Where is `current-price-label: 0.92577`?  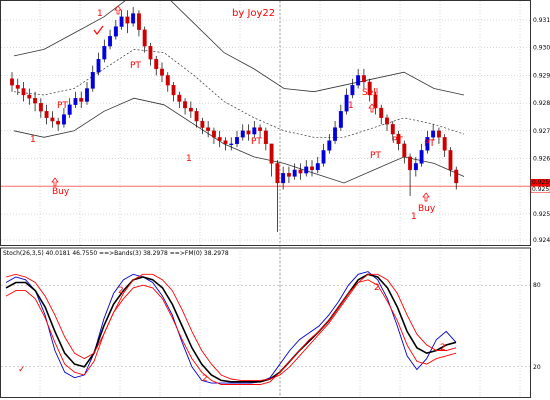
current-price-label: 0.92577 is located at coordinates (541, 189).